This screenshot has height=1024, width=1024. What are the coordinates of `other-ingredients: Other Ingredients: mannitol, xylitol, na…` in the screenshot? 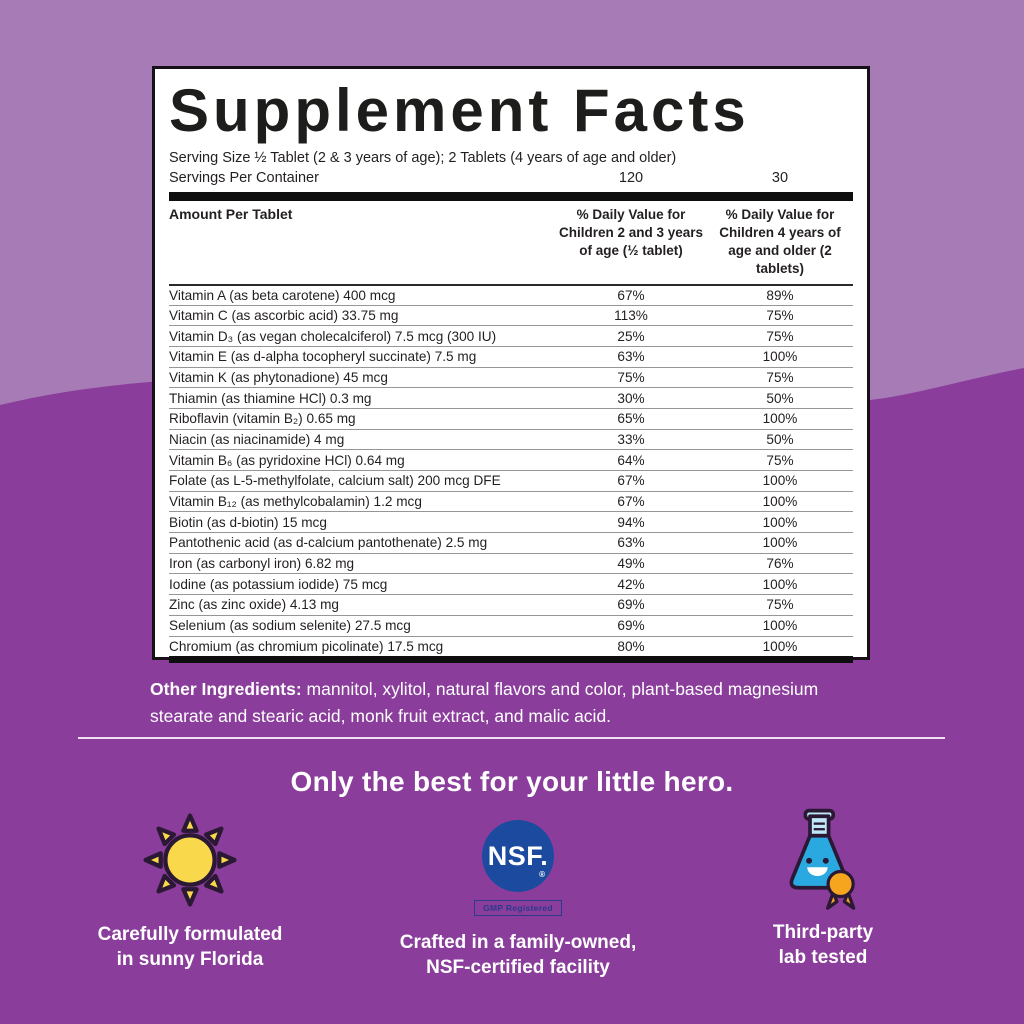 It's located at (505, 703).